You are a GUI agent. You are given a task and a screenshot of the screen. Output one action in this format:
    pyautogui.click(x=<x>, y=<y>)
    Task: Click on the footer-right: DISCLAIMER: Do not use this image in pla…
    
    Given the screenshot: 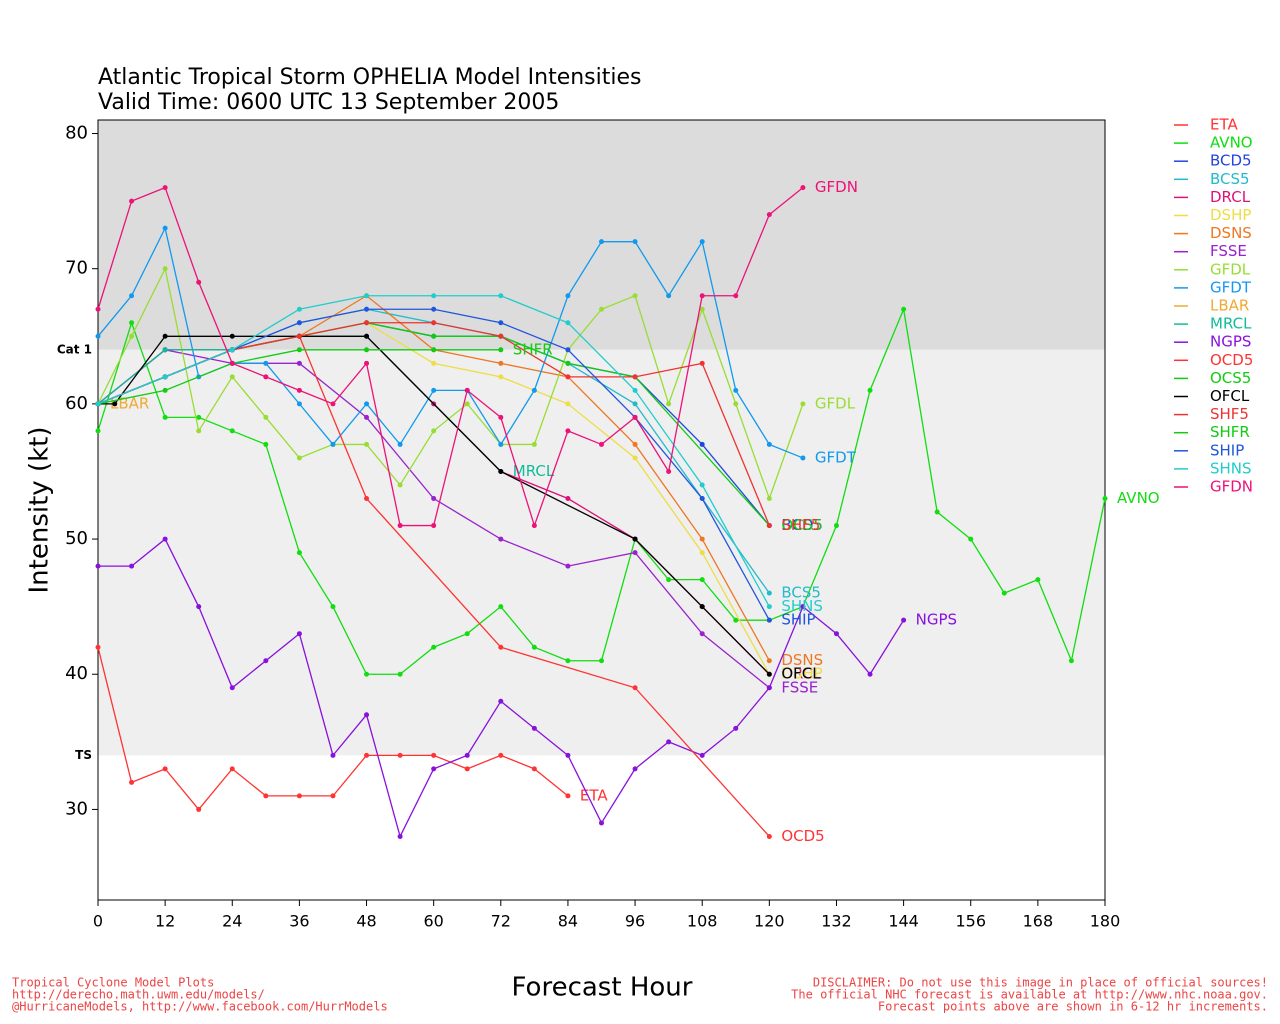 What is the action you would take?
    pyautogui.click(x=1040, y=983)
    